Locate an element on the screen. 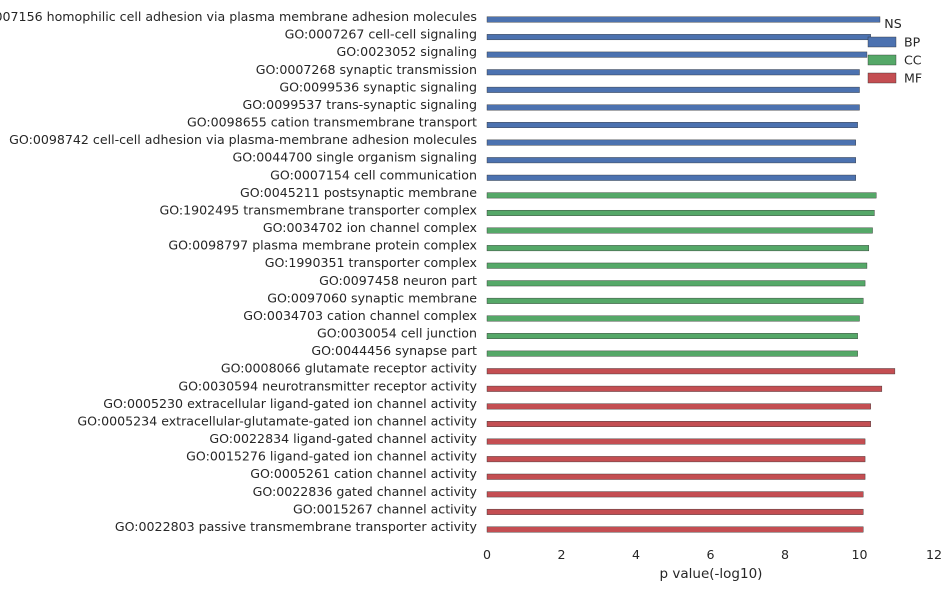 The width and height of the screenshot is (948, 591). x-tick-label: 10 is located at coordinates (859, 554).